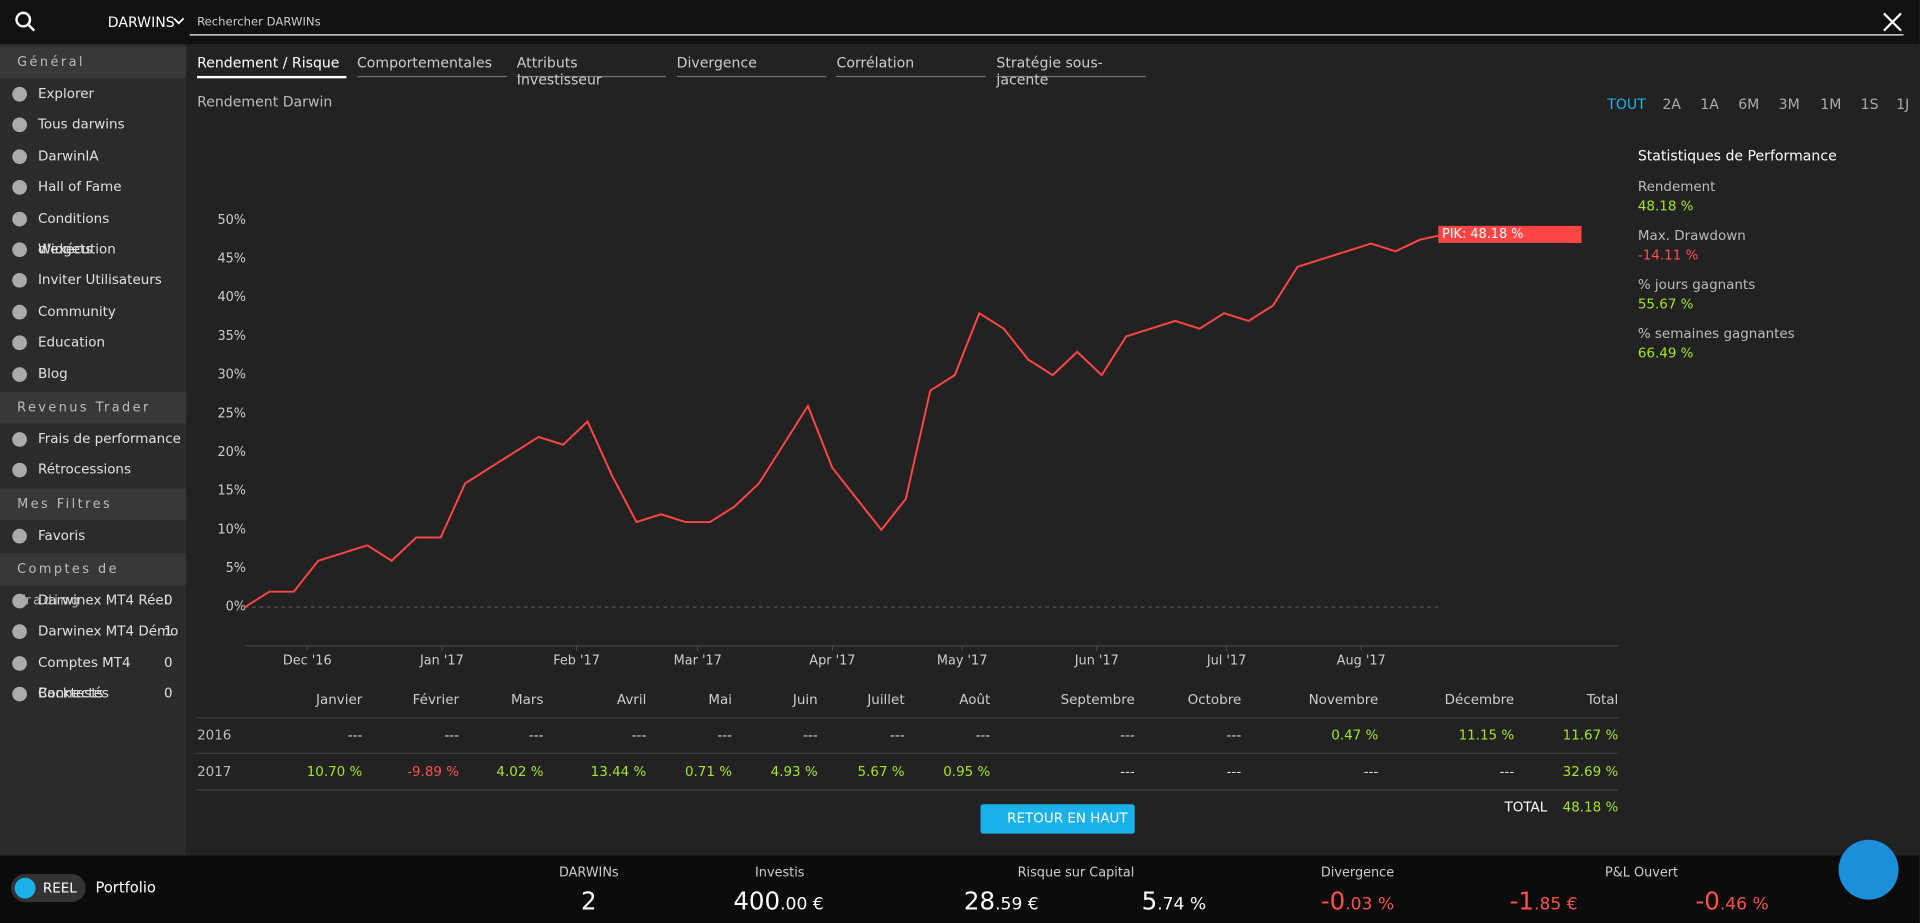  What do you see at coordinates (93, 504) in the screenshot?
I see `section-header: Mes Filtres` at bounding box center [93, 504].